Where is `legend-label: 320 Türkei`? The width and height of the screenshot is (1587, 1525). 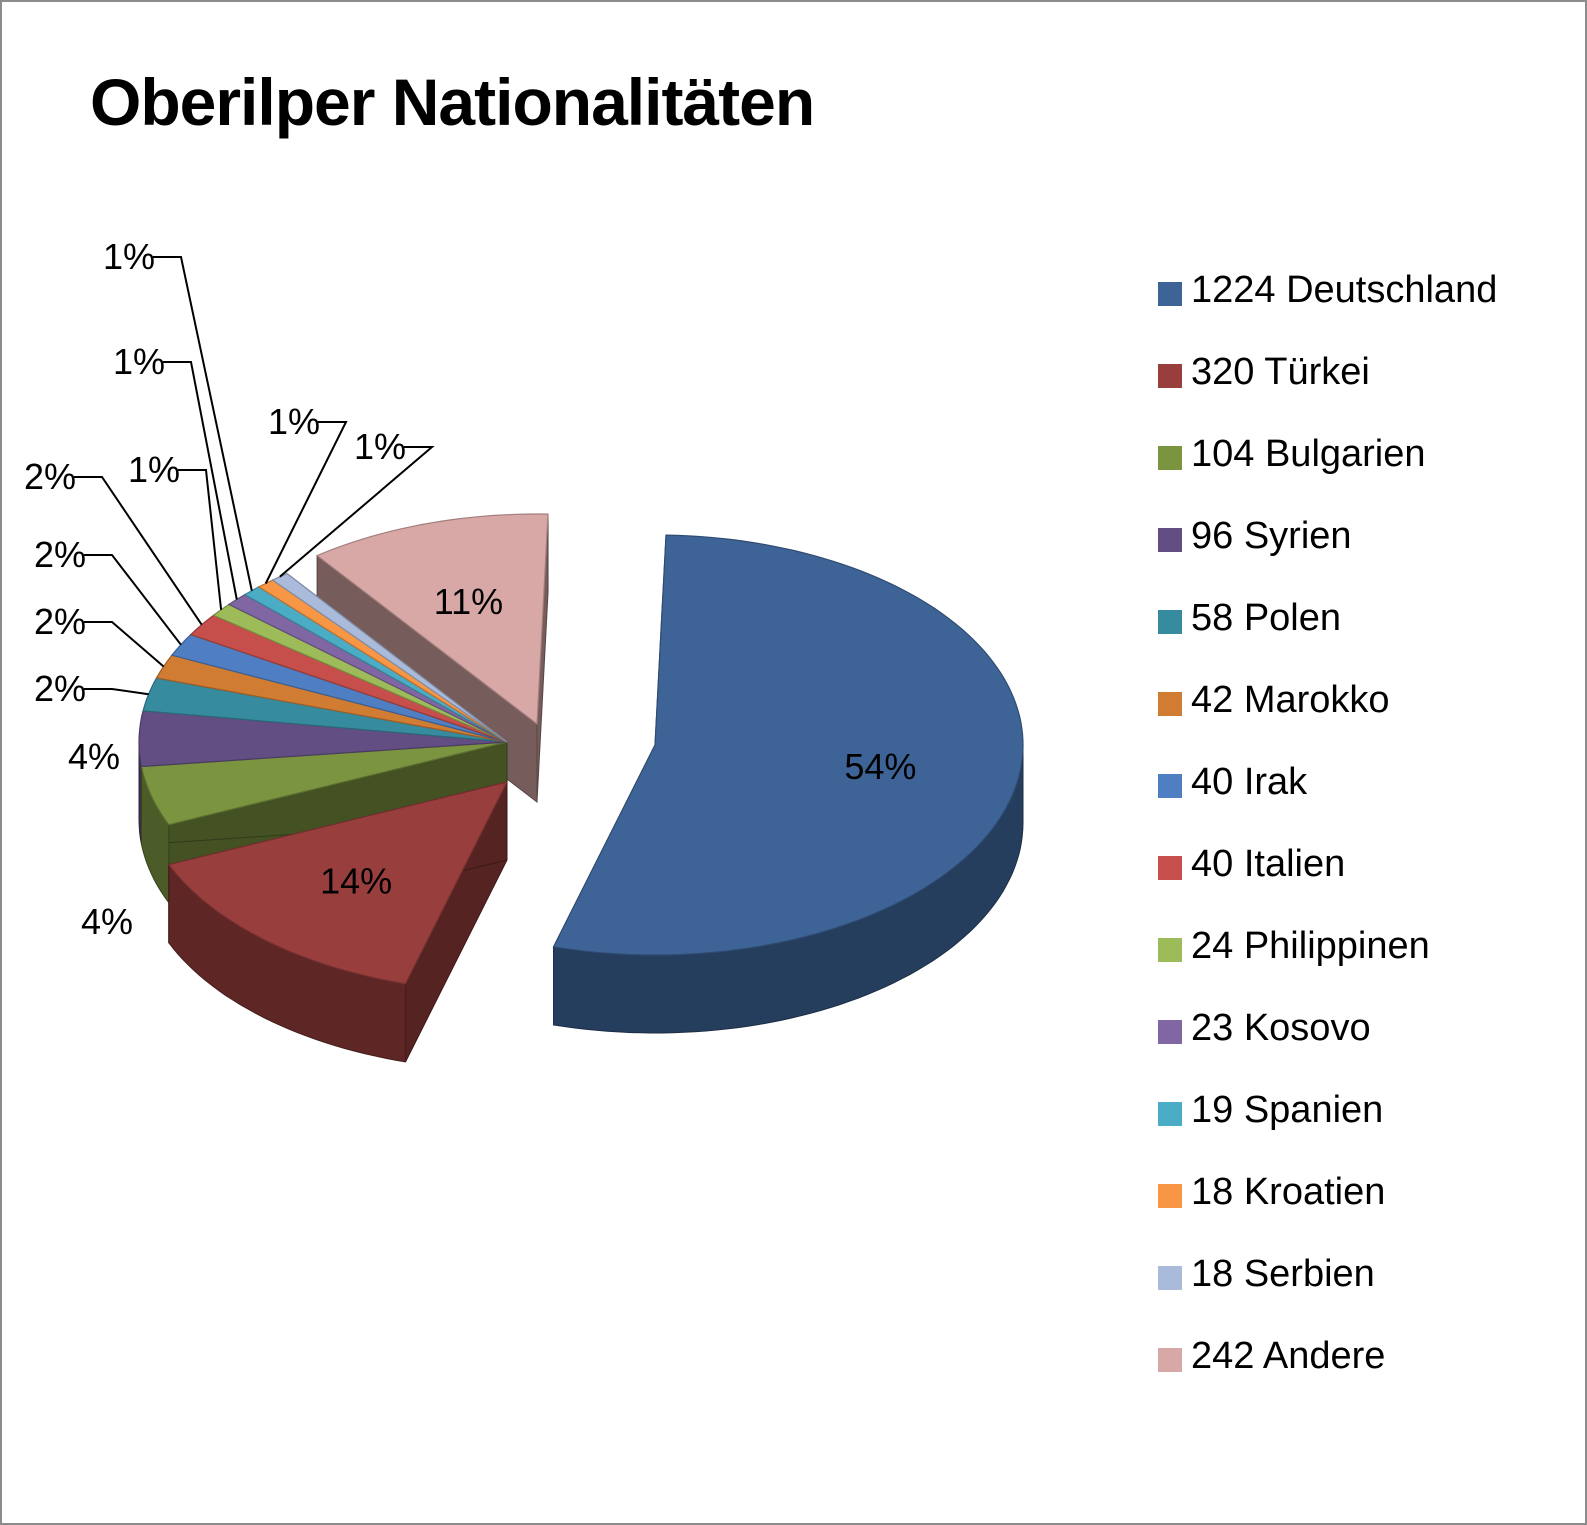 legend-label: 320 Türkei is located at coordinates (1280, 372).